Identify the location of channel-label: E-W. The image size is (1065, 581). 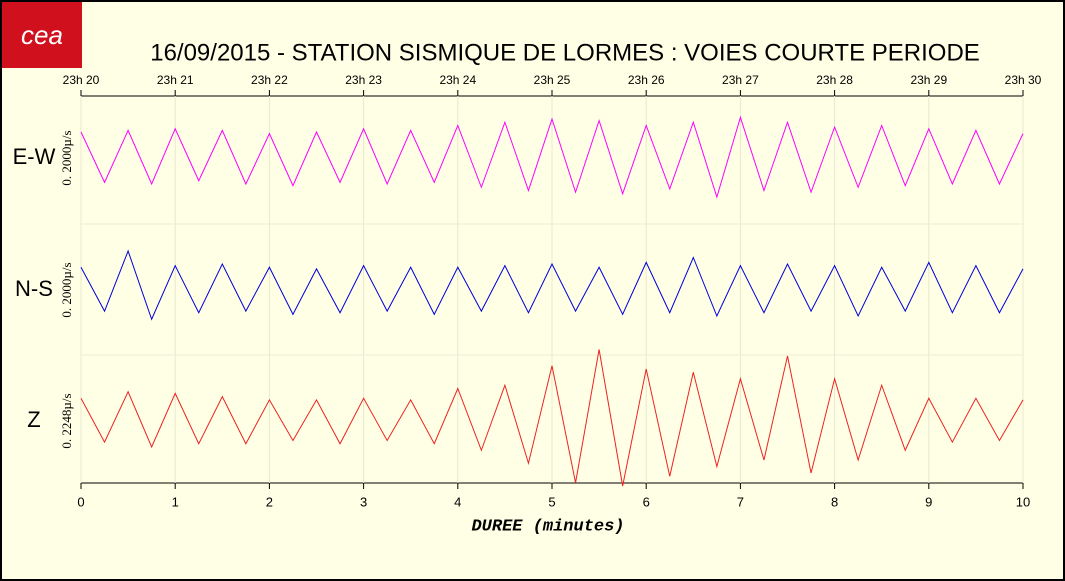
(34, 156).